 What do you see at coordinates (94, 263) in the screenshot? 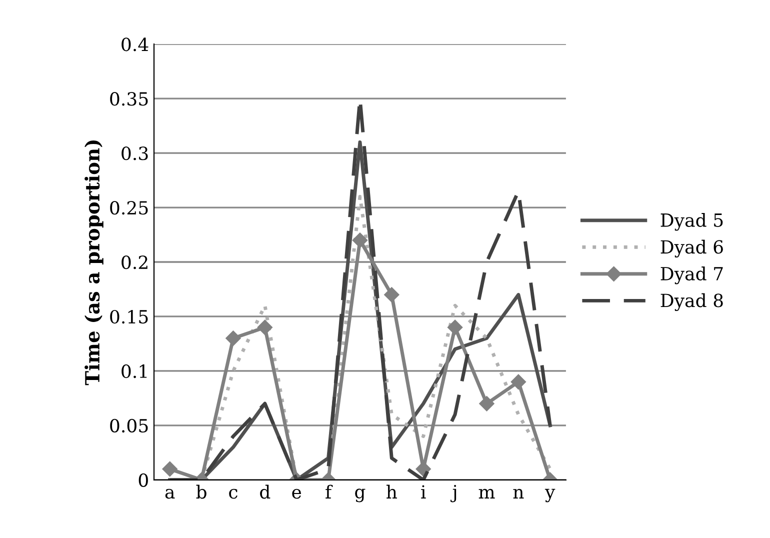
I see `y-axis-title: Time (as a proportion)` at bounding box center [94, 263].